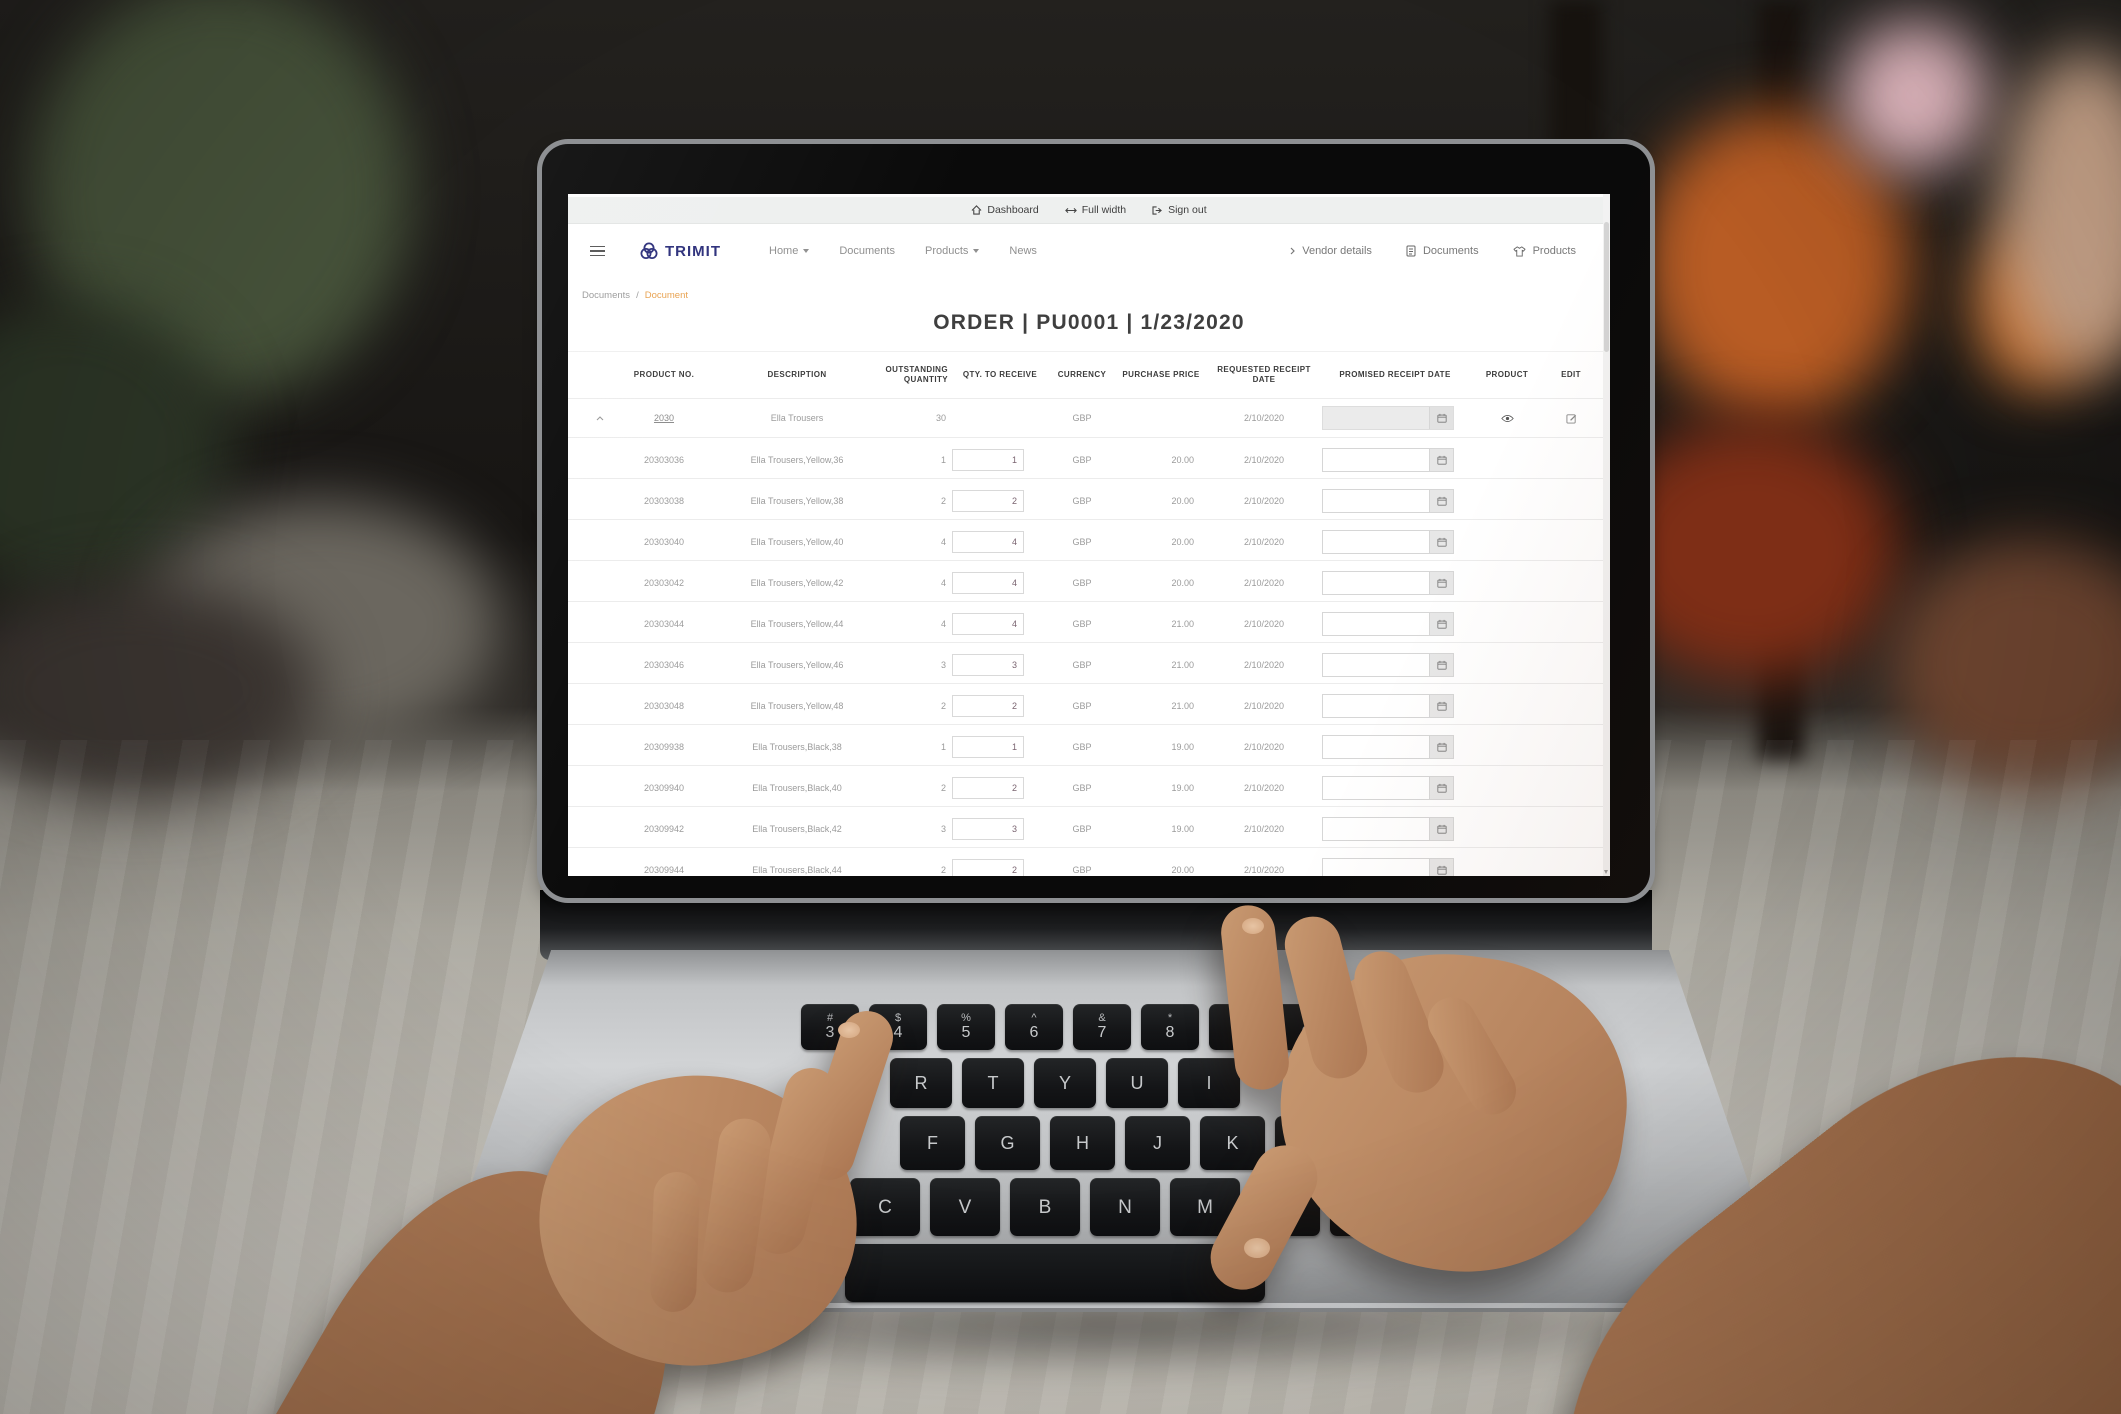 Image resolution: width=2121 pixels, height=1414 pixels. What do you see at coordinates (1395, 374) in the screenshot?
I see `column-header-promised-receipt-date: PROMISED RECEIPT DATE` at bounding box center [1395, 374].